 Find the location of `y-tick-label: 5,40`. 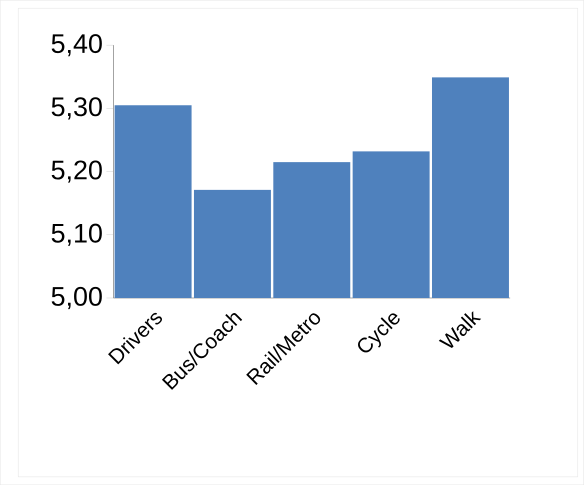

y-tick-label: 5,40 is located at coordinates (77, 45).